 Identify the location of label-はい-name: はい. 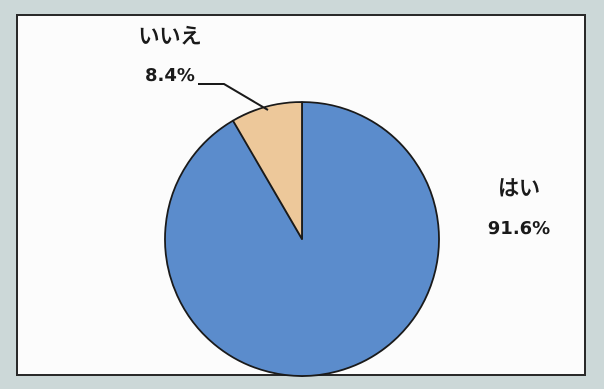
(519, 188).